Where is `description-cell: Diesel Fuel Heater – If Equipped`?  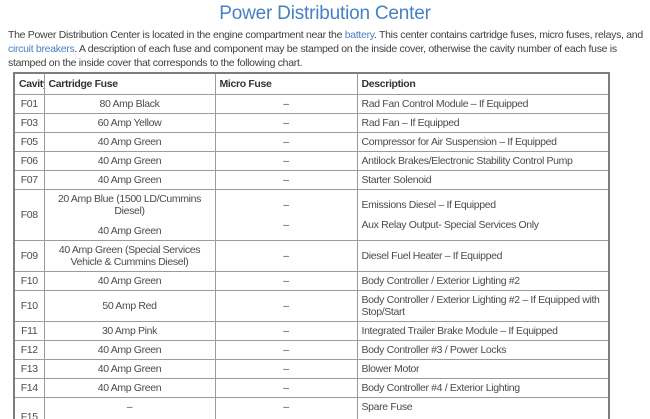 description-cell: Diesel Fuel Heater – If Equipped is located at coordinates (483, 256).